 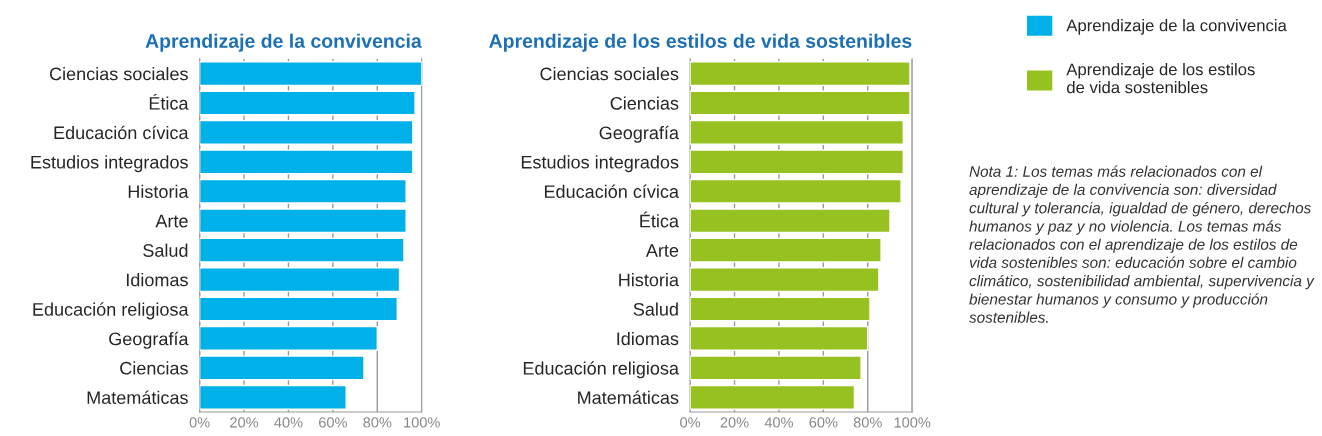 I want to click on chart-title: Aprendizaje de los estilos de vida sostenibles, so click(x=700, y=42).